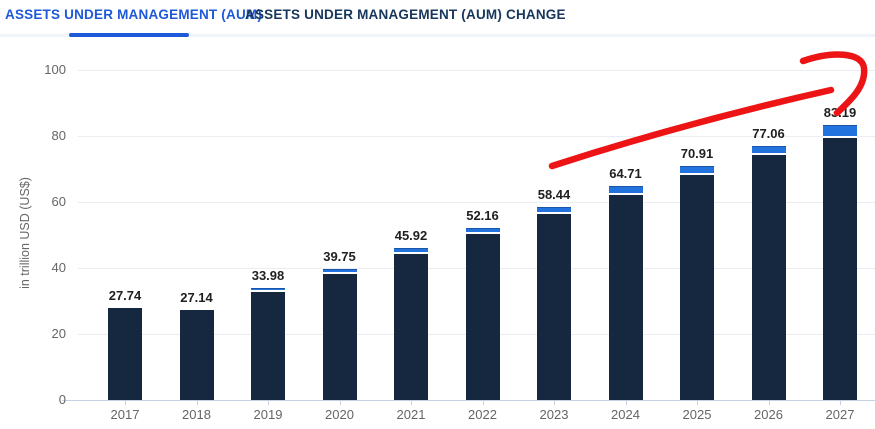 Image resolution: width=875 pixels, height=429 pixels. I want to click on bar-2017, so click(125, 354).